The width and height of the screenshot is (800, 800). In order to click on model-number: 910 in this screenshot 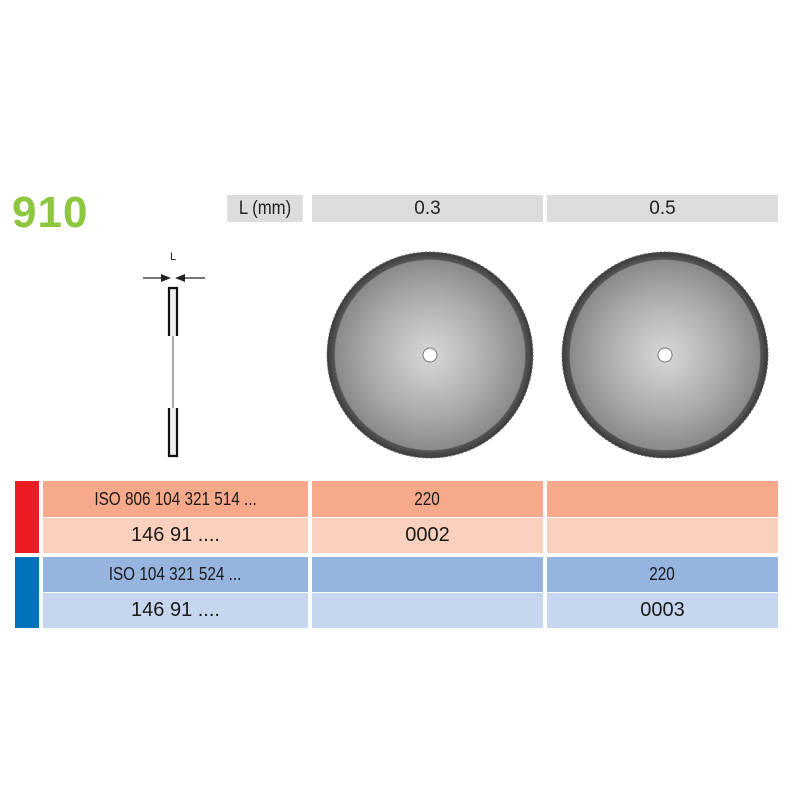, I will do `click(50, 212)`.